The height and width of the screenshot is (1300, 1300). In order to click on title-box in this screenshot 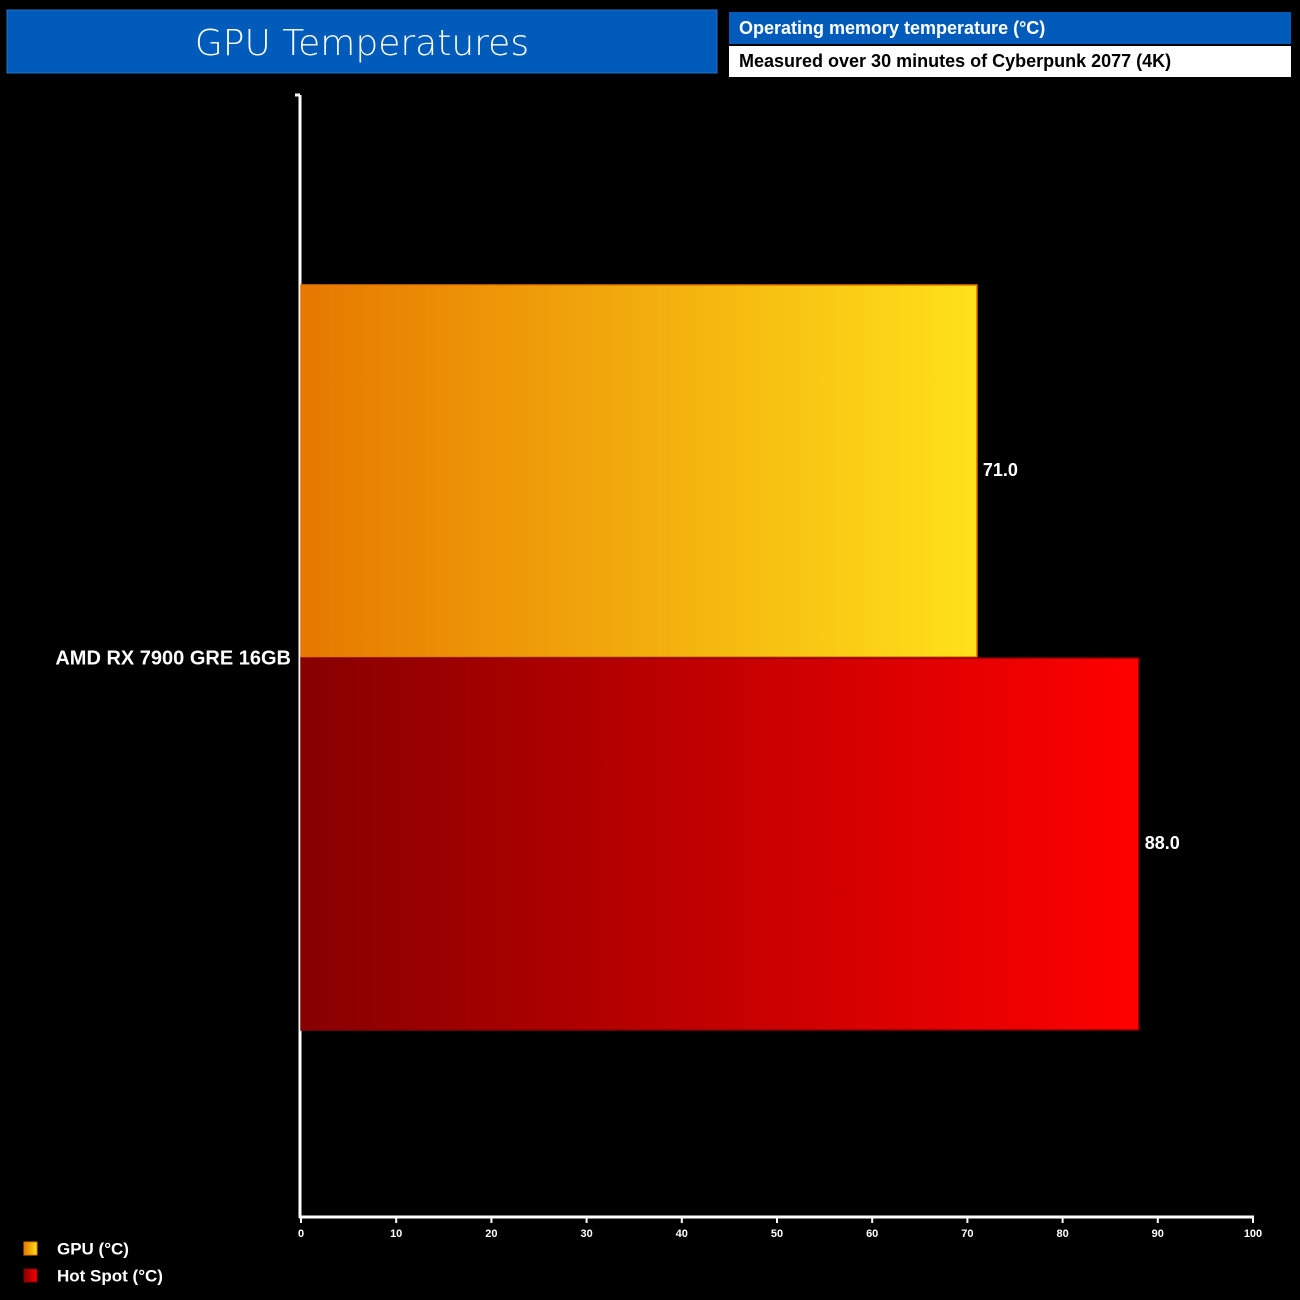, I will do `click(362, 41)`.